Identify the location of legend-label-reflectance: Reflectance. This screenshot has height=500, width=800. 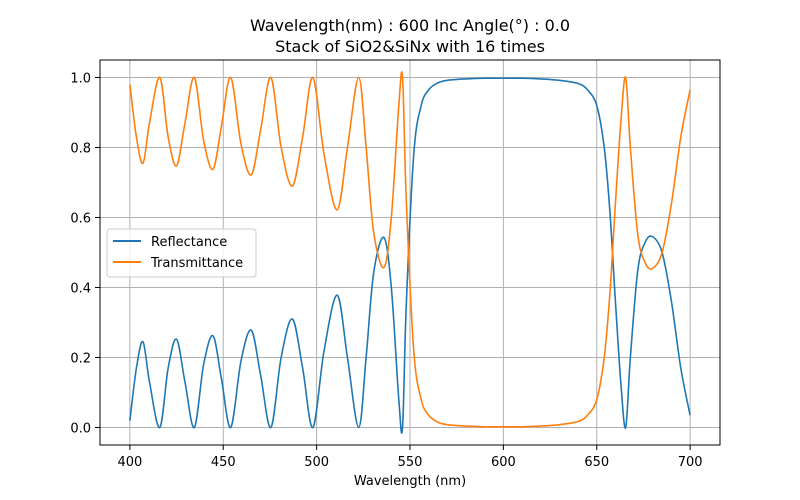
(189, 242).